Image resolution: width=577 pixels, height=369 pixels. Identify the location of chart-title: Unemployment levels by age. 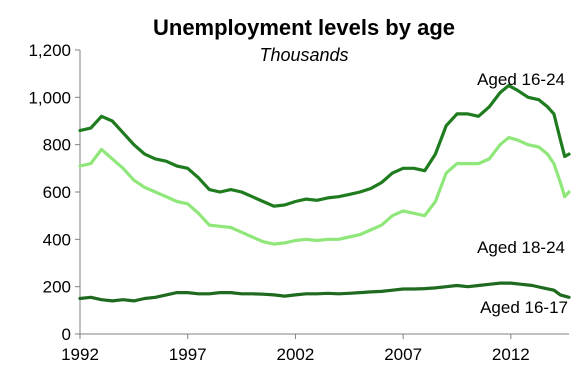
(304, 27).